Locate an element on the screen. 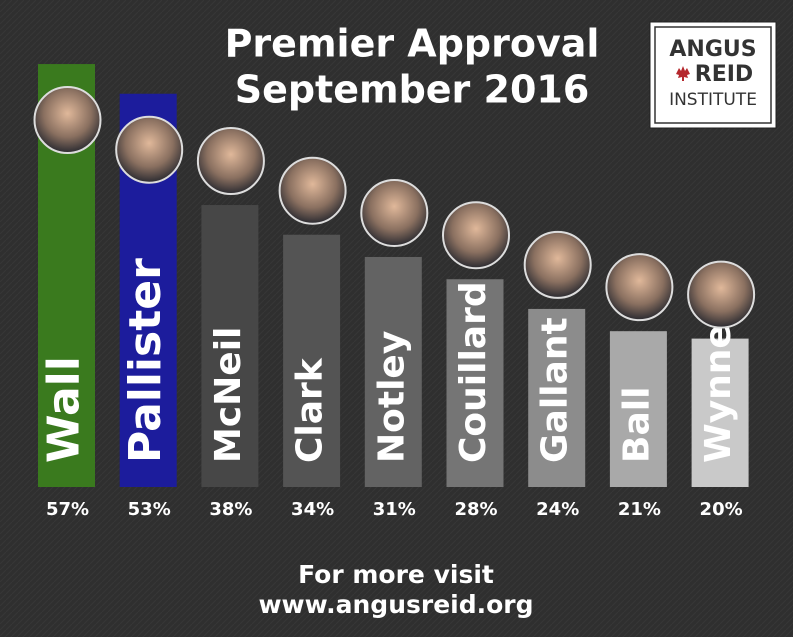  bar-name: Clark is located at coordinates (310, 410).